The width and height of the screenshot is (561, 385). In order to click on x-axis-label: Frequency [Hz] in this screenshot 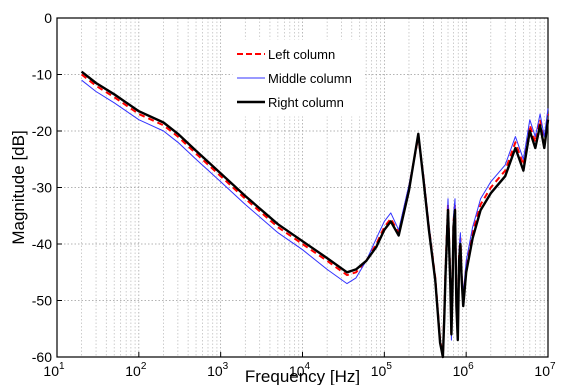, I will do `click(302, 376)`.